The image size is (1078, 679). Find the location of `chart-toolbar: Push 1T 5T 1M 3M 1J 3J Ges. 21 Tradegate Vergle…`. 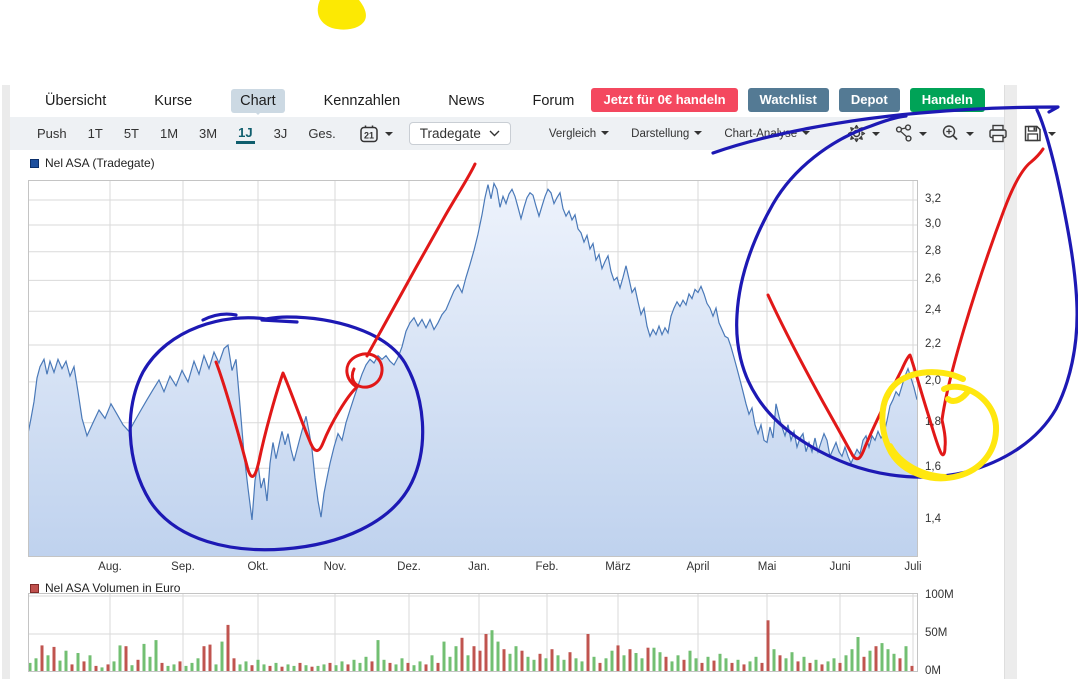

chart-toolbar: Push 1T 5T 1M 3M 1J 3J Ges. 21 Tradegate Vergle… is located at coordinates (533, 133).